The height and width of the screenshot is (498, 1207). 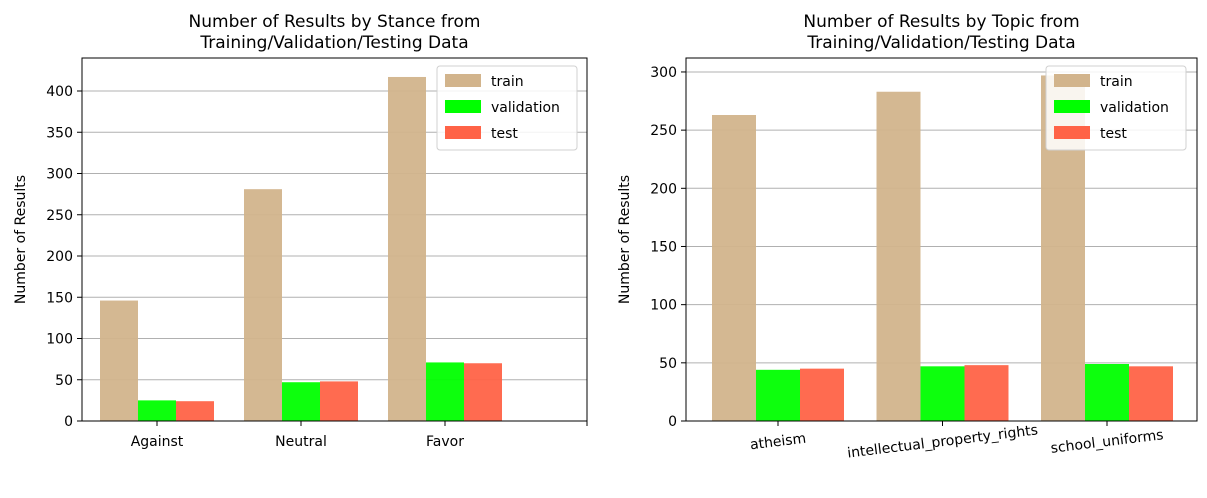 I want to click on x-tick-label: intellectual_property_rights, so click(x=942, y=441).